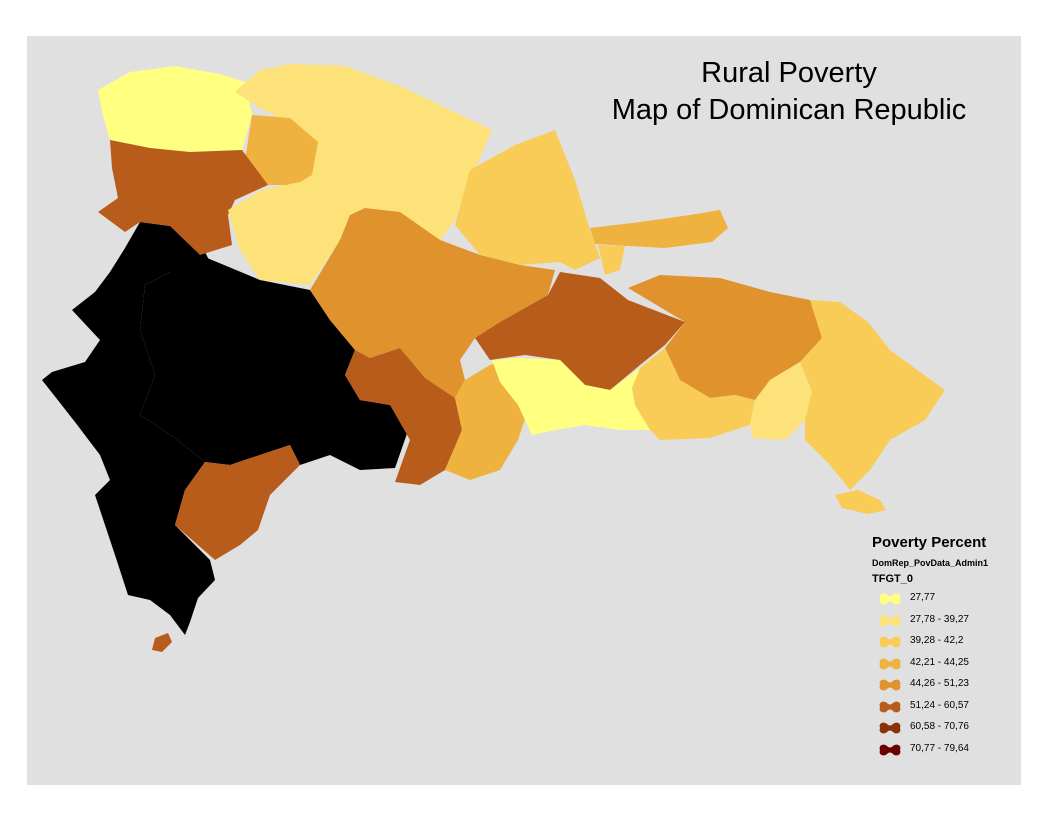 The height and width of the screenshot is (816, 1056). Describe the element at coordinates (939, 705) in the screenshot. I see `legend-item-label: 51,24 - 60,57` at that location.